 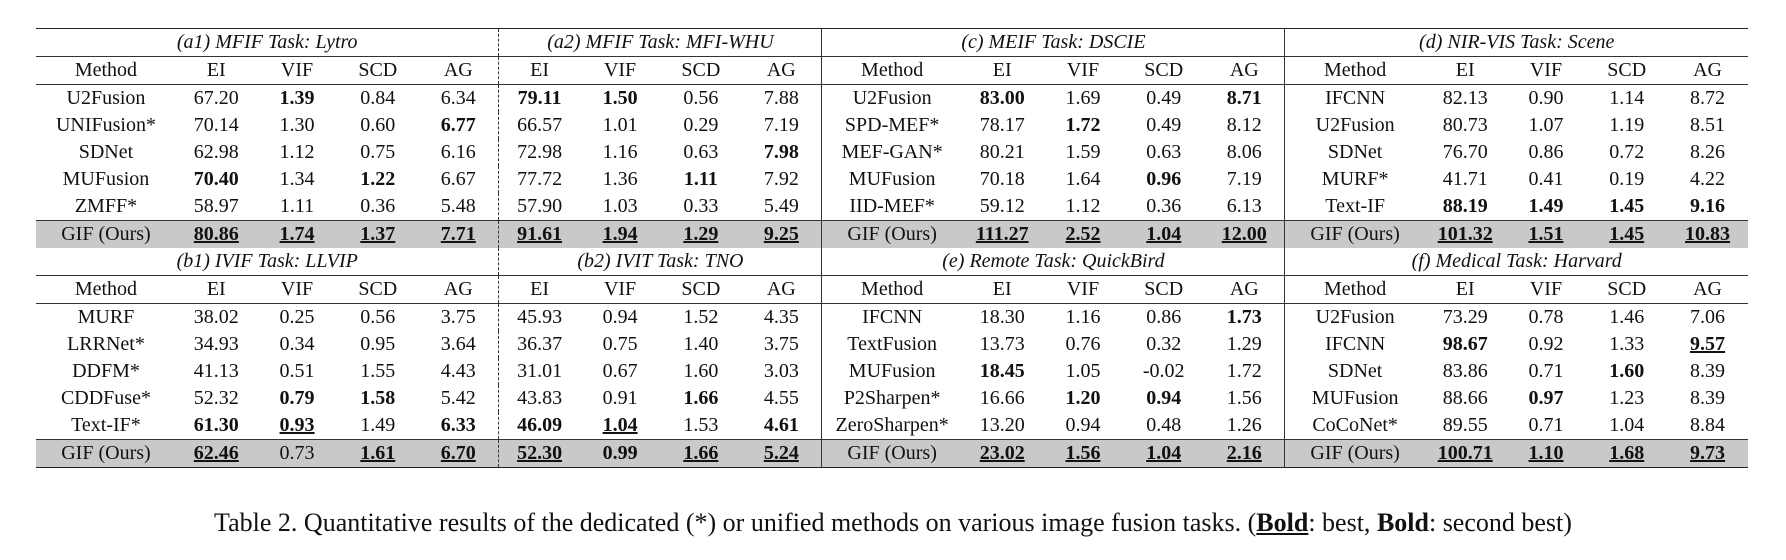 What do you see at coordinates (1354, 426) in the screenshot?
I see `cell: CoCoNet*` at bounding box center [1354, 426].